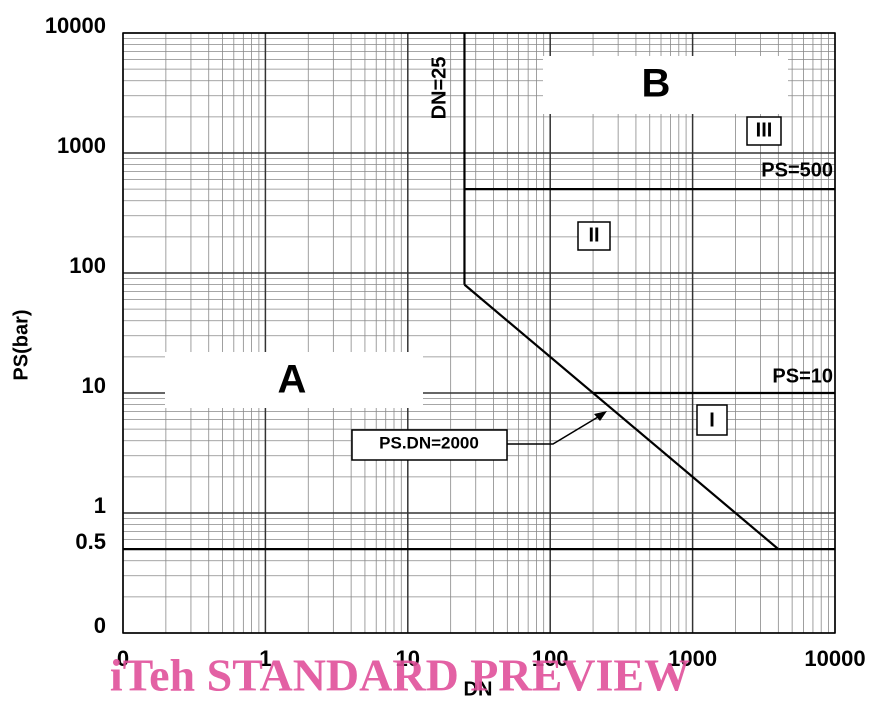 This screenshot has height=705, width=874. Describe the element at coordinates (94, 385) in the screenshot. I see `y-tick-label: 10` at that location.